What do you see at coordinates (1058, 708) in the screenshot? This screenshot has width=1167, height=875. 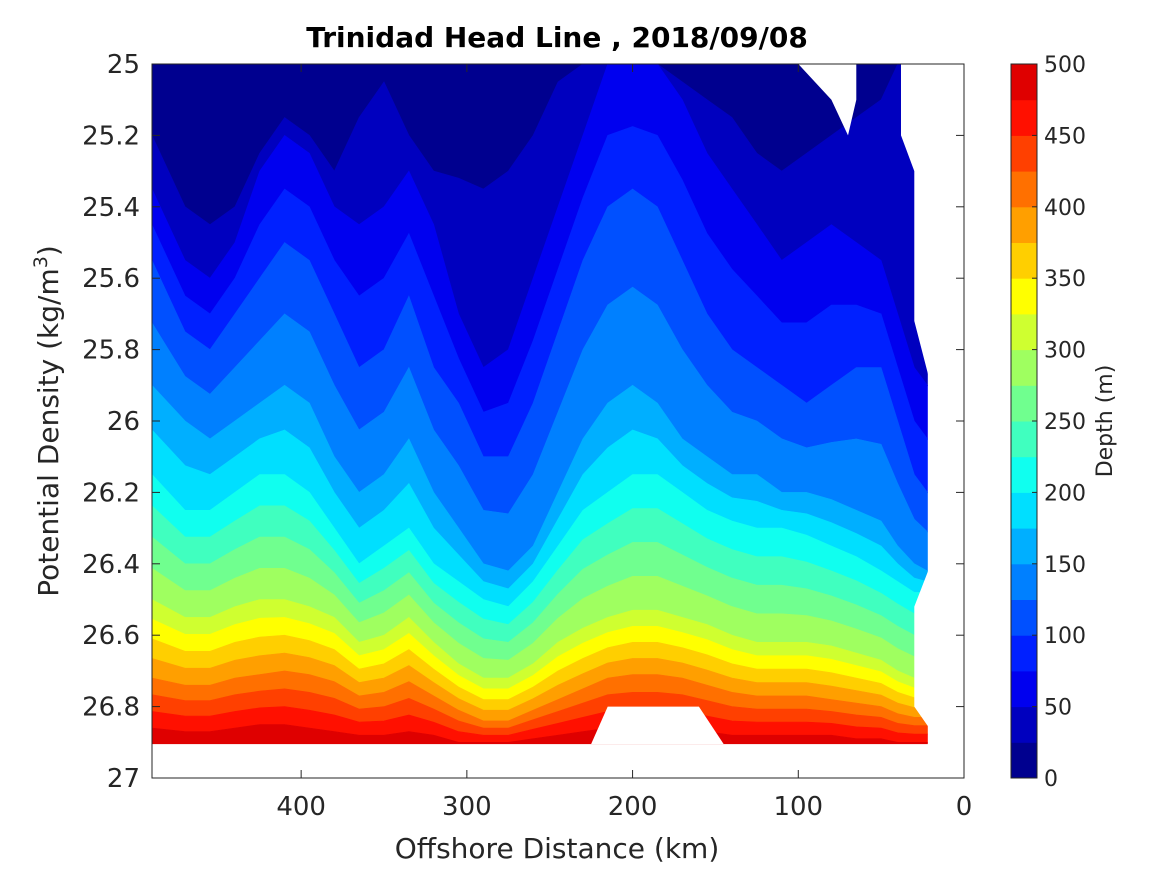 I see `colorbar-tick-label: 50` at bounding box center [1058, 708].